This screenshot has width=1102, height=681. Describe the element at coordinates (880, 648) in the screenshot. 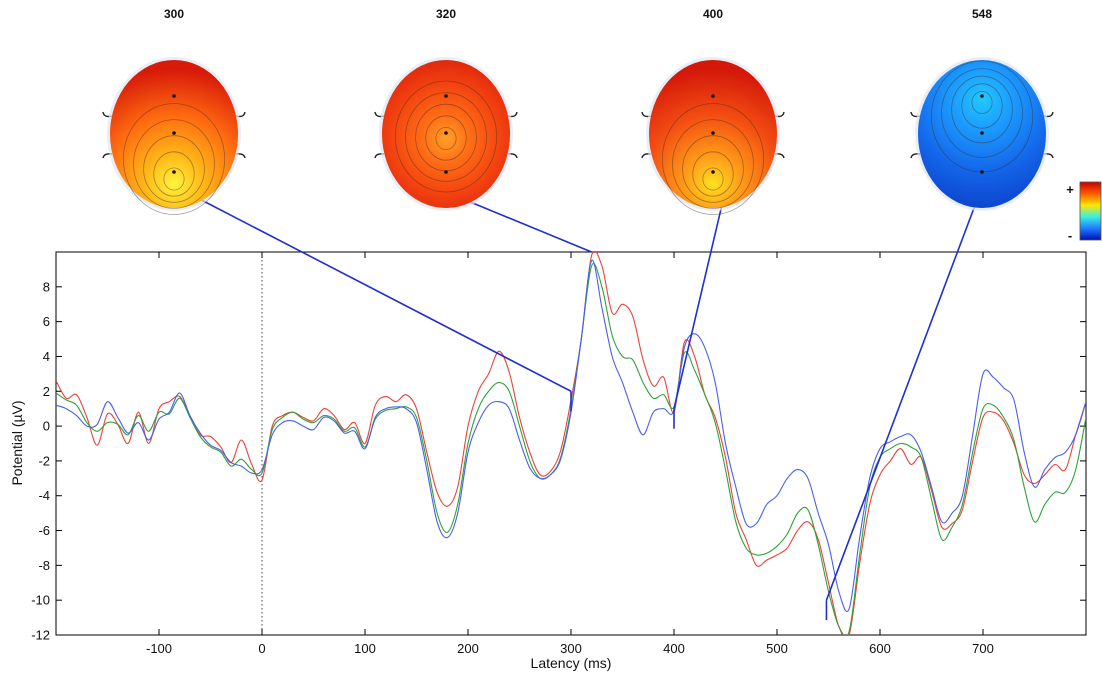

I see `x-tick-label: 600` at that location.